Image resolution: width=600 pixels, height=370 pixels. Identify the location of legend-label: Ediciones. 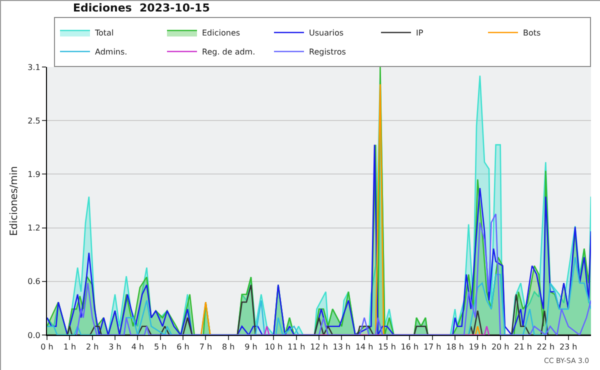
(221, 33).